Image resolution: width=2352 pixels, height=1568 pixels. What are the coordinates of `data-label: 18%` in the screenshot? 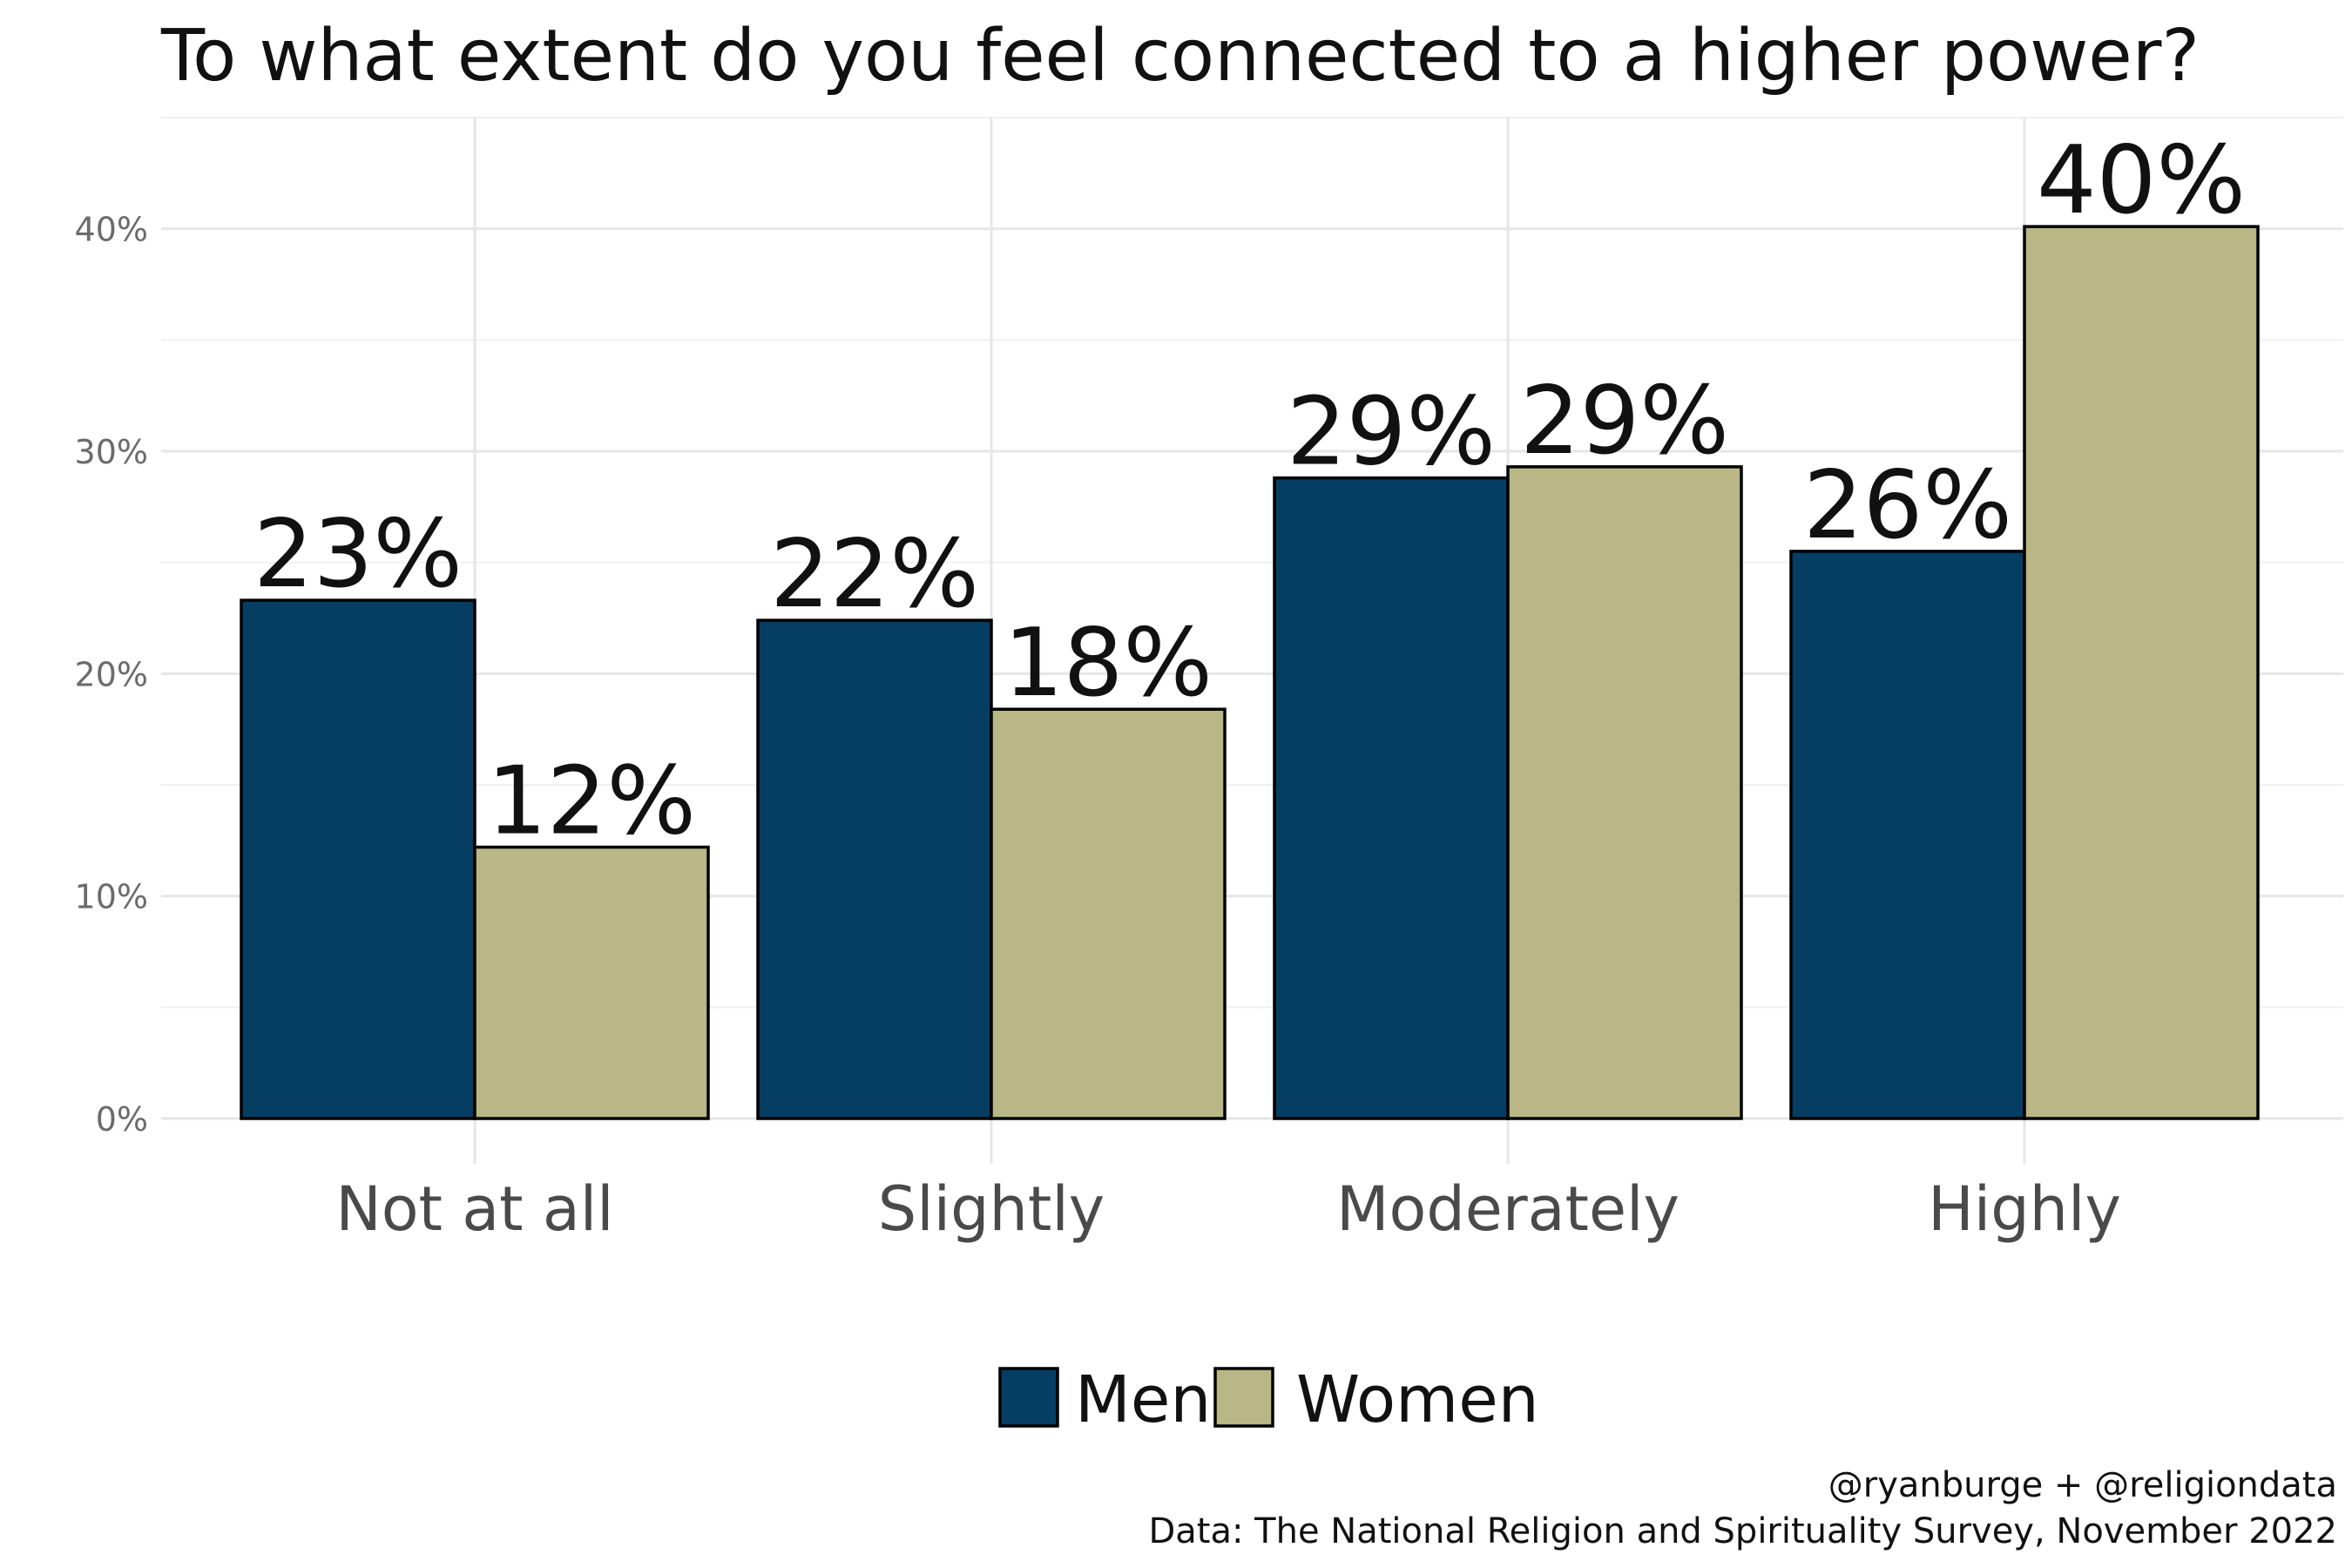 It's located at (1108, 663).